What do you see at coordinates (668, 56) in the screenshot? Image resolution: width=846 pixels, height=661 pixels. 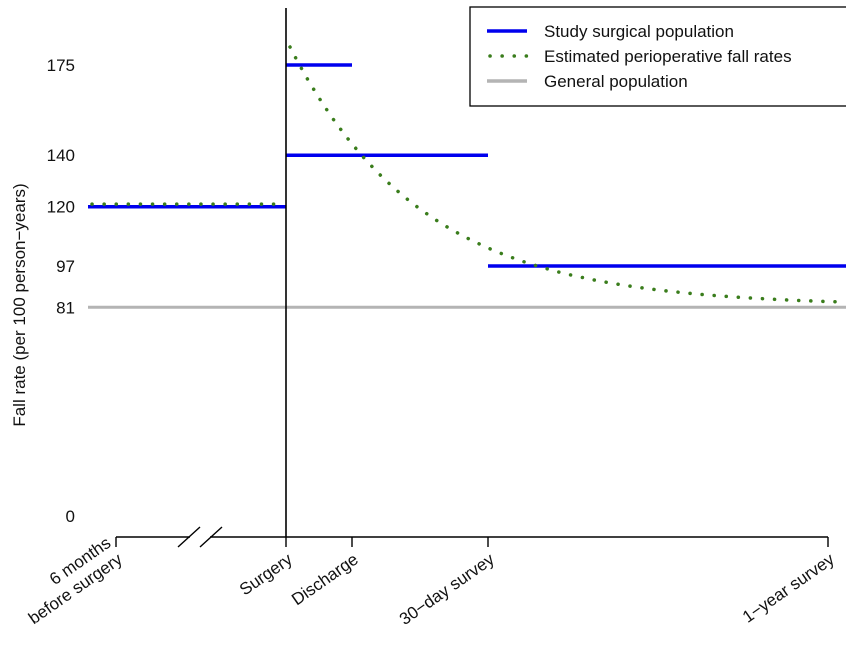 I see `legend-entry-label: Estimated perioperative fall rates` at bounding box center [668, 56].